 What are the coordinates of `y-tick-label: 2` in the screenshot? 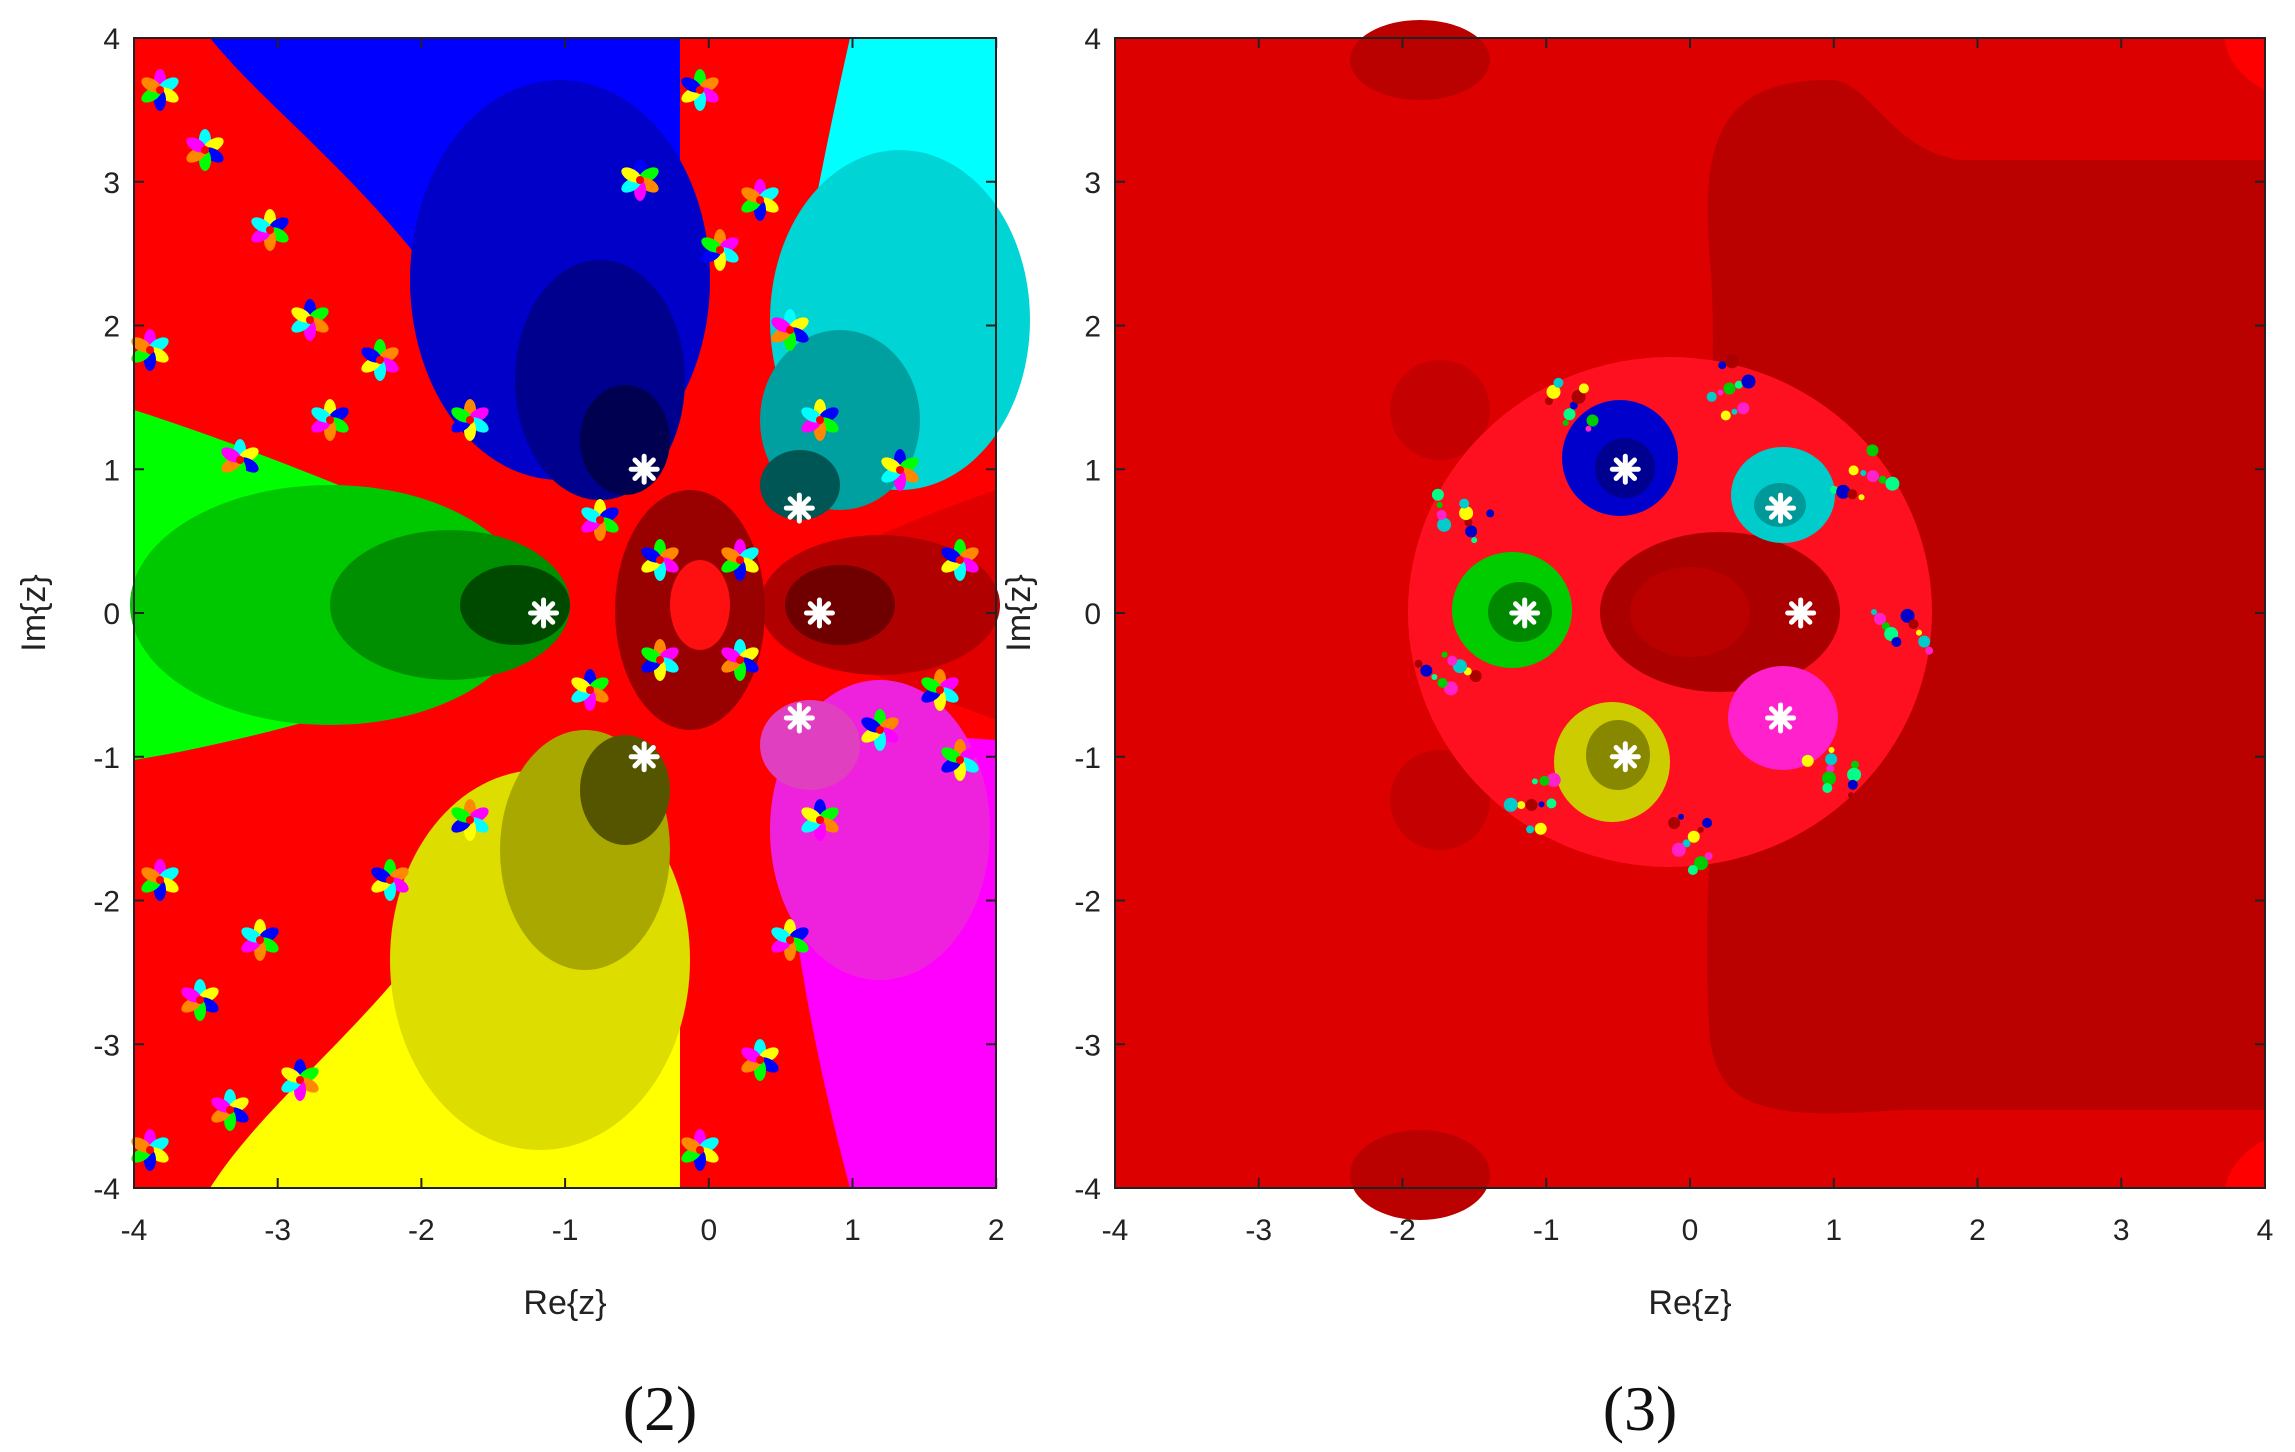 It's located at (111, 327).